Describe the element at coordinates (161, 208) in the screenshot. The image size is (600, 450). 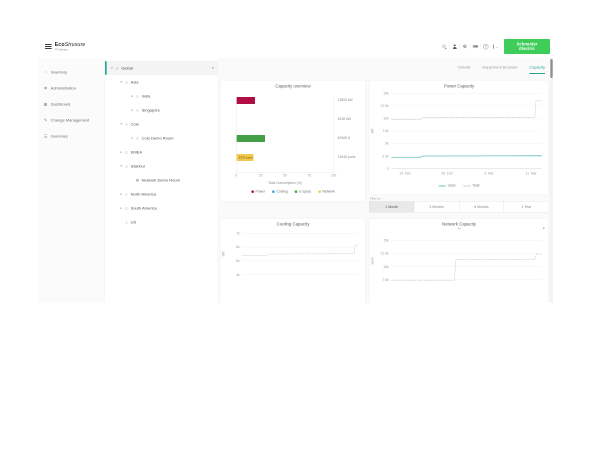
I see `tree-item-south-america: ▸ ⌂ South America` at that location.